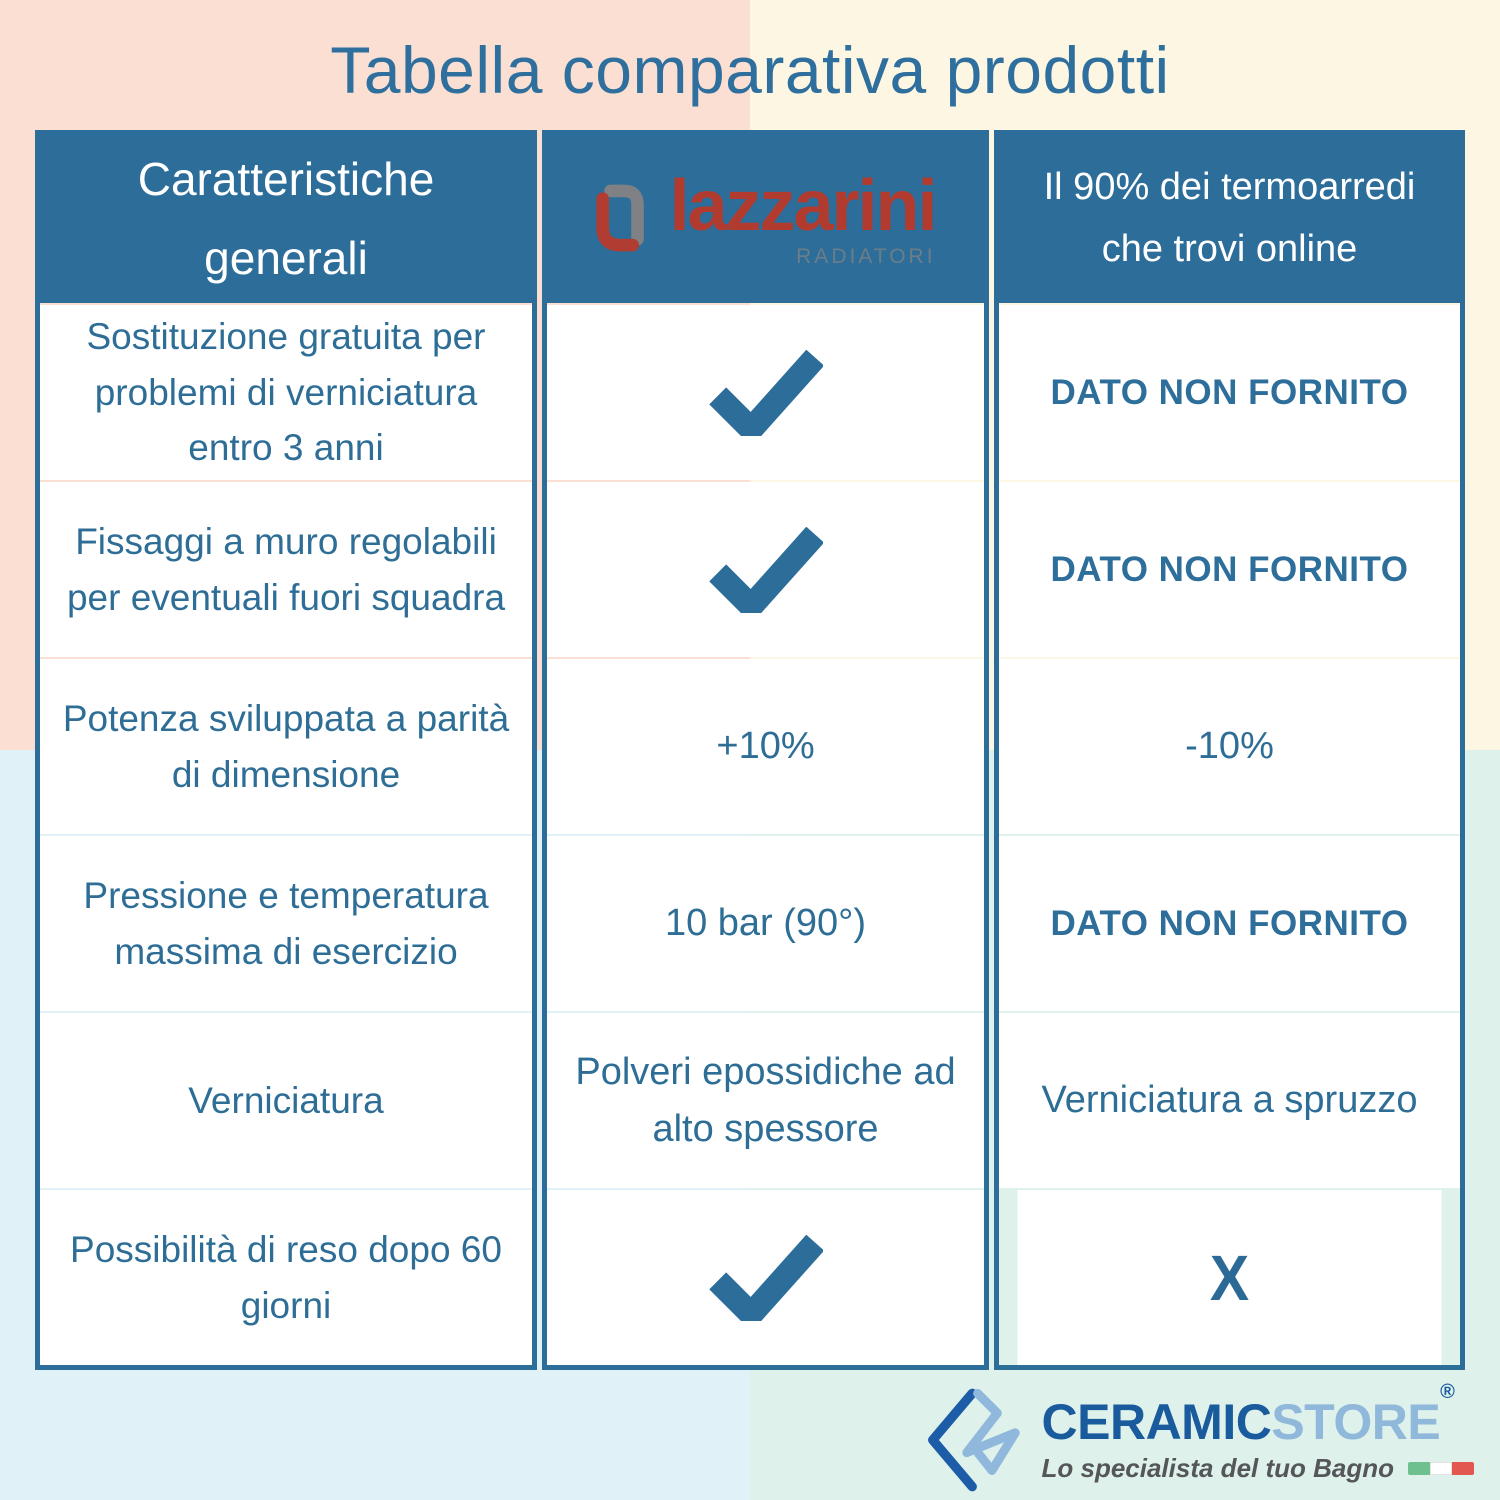 This screenshot has width=1500, height=1500. I want to click on lazzarini-logo: lazzarini RADIATORI, so click(766, 217).